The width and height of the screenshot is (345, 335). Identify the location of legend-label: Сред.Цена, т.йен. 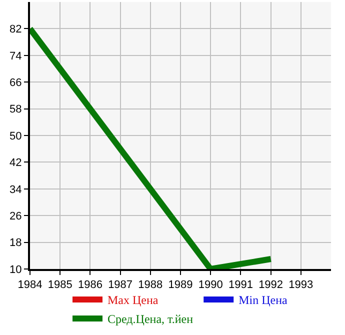
(151, 319).